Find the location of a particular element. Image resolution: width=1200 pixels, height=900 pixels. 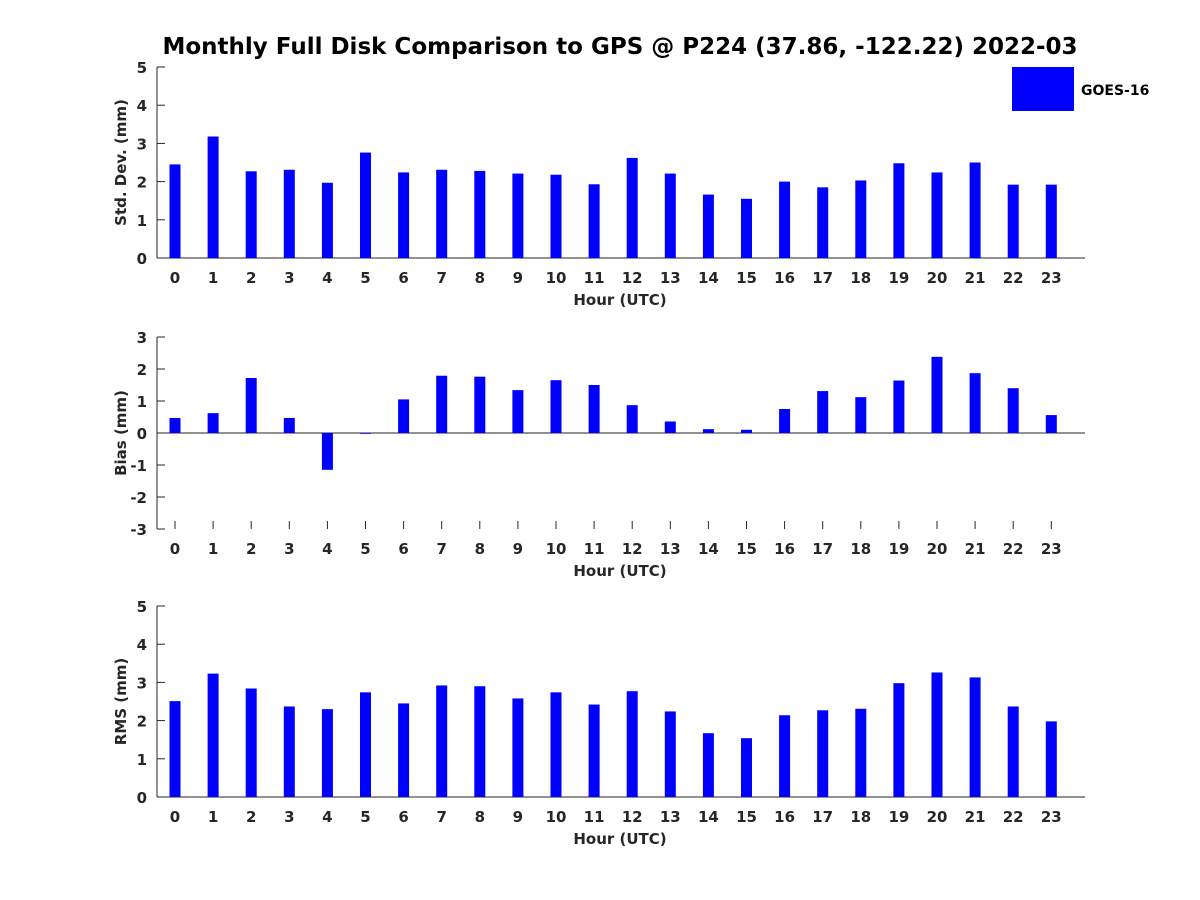

legend: GOES-16 is located at coordinates (1080, 89).